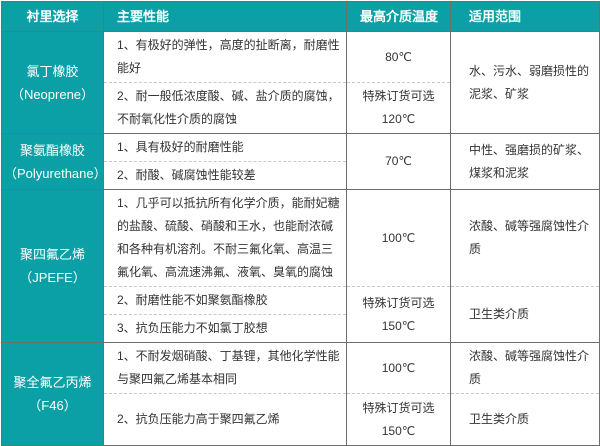 This screenshot has width=600, height=446. What do you see at coordinates (225, 175) in the screenshot?
I see `performance-cell: 2、耐酸、碱腐蚀性能较差` at bounding box center [225, 175].